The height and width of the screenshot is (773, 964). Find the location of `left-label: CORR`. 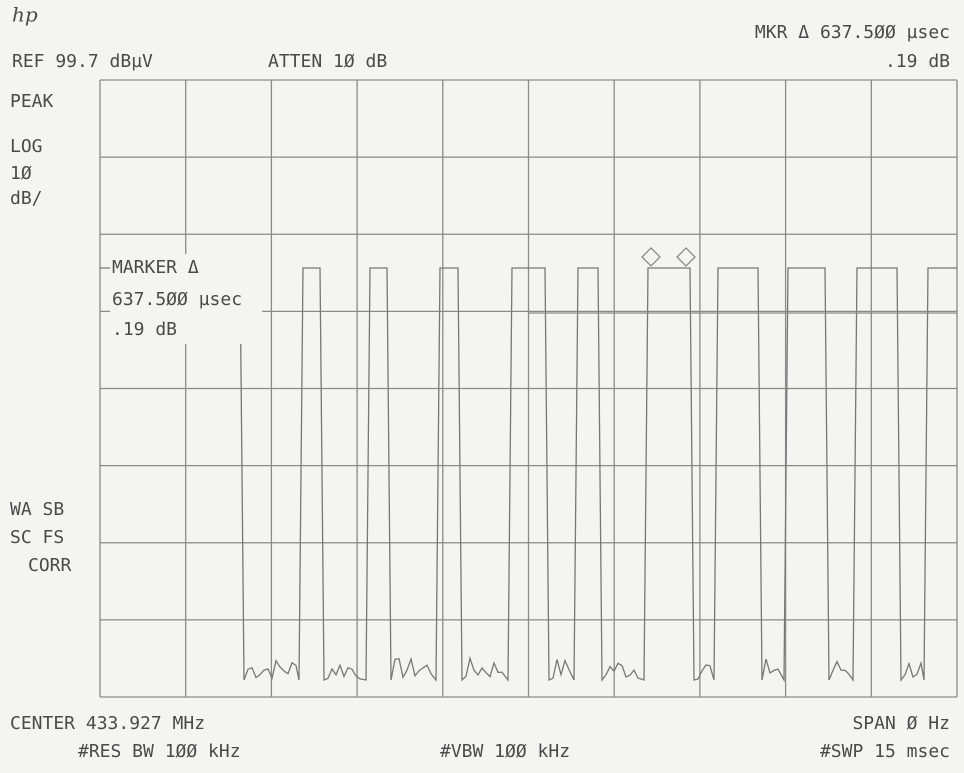

left-label: CORR is located at coordinates (50, 565).